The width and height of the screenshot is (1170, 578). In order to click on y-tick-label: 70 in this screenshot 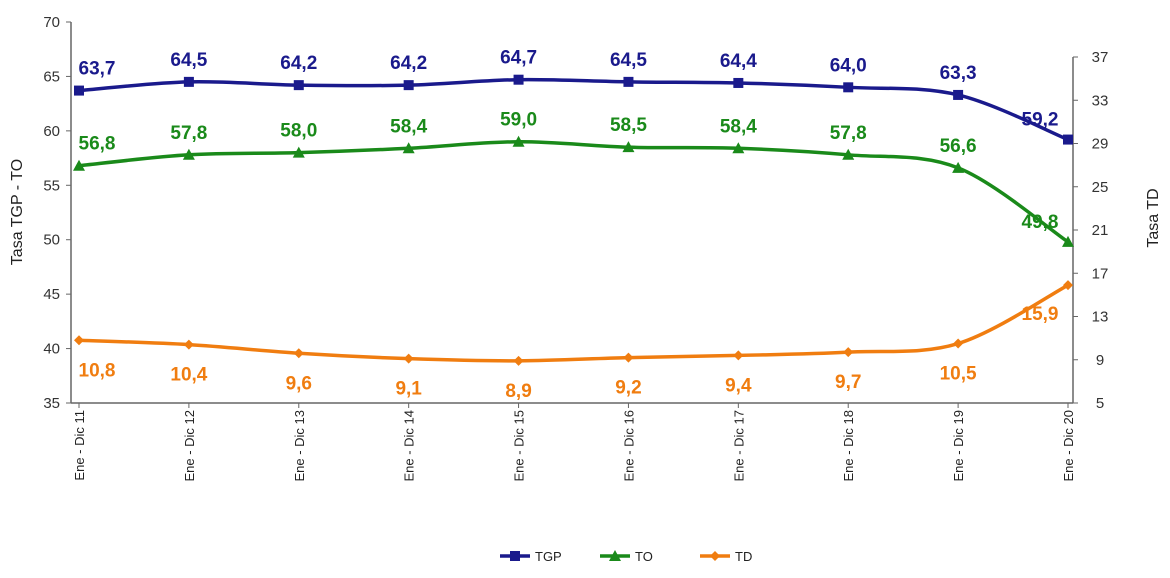, I will do `click(51, 22)`.